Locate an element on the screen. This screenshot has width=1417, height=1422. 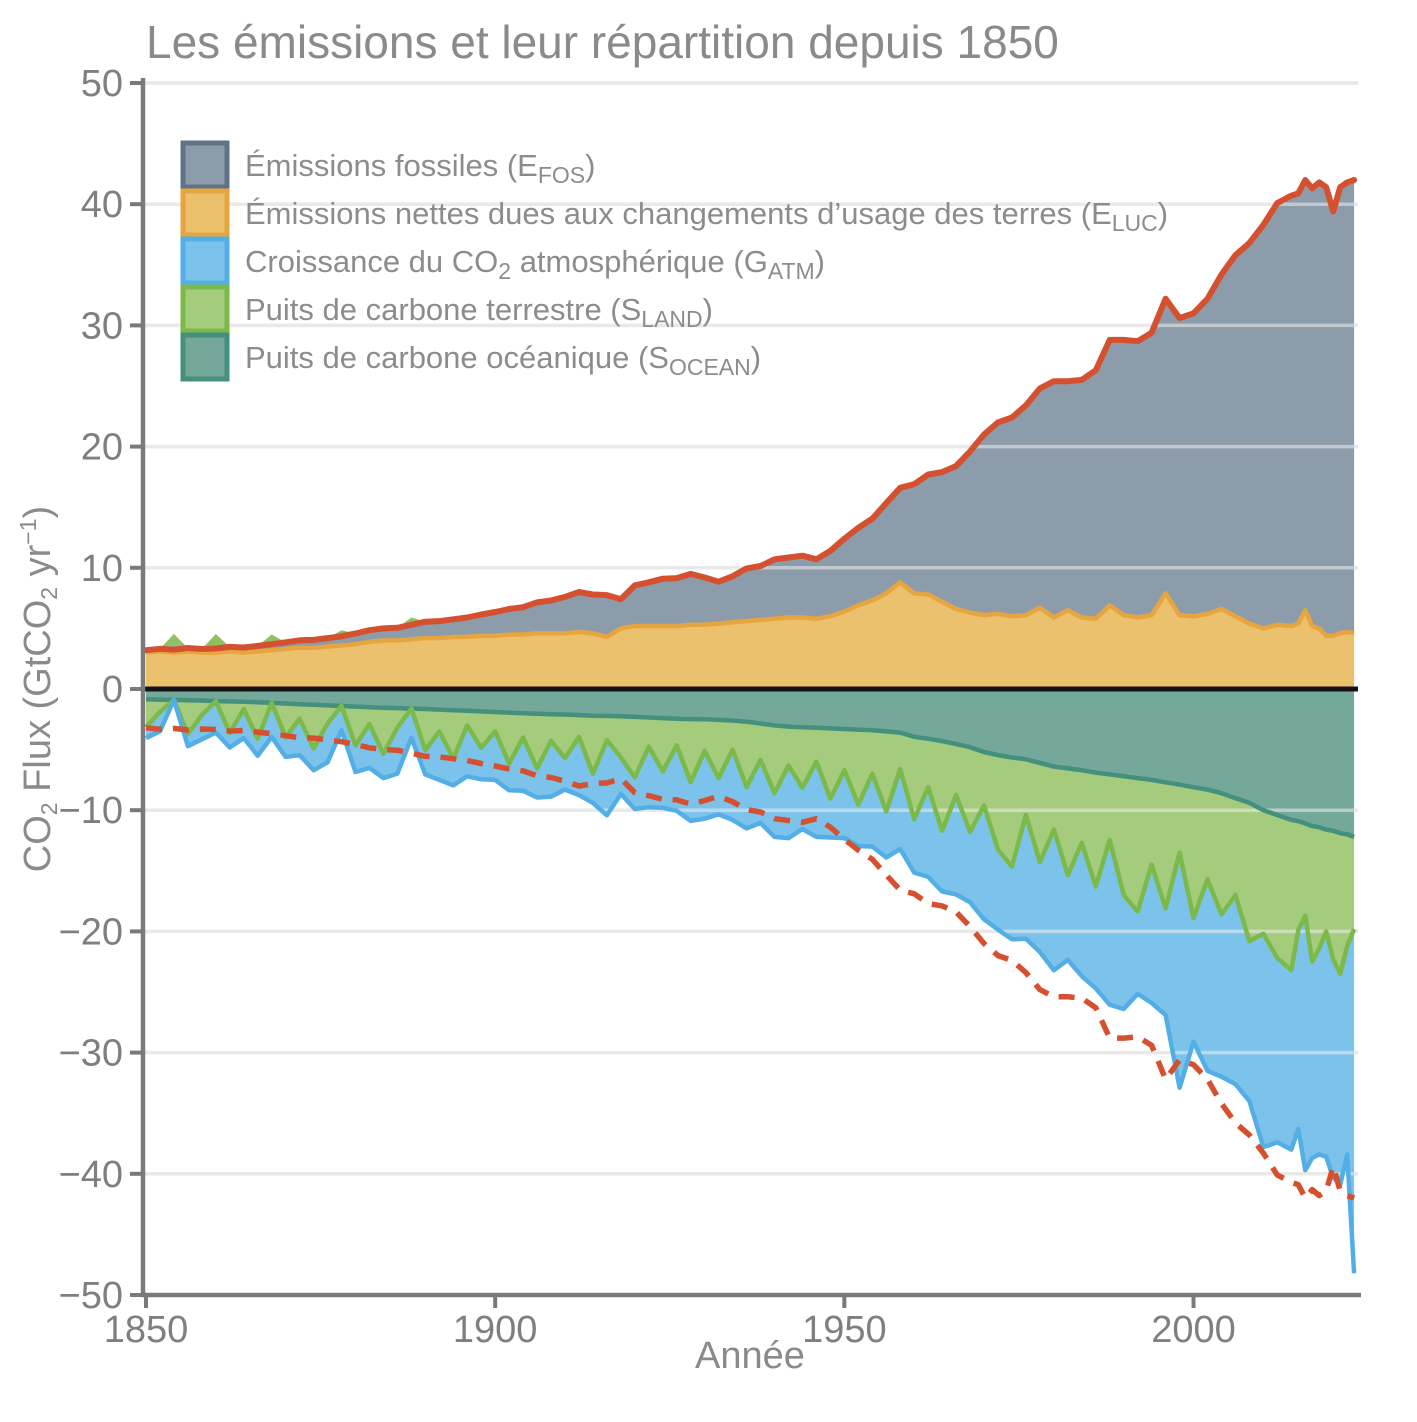
ocean-sink-border-line is located at coordinates (750, 768).